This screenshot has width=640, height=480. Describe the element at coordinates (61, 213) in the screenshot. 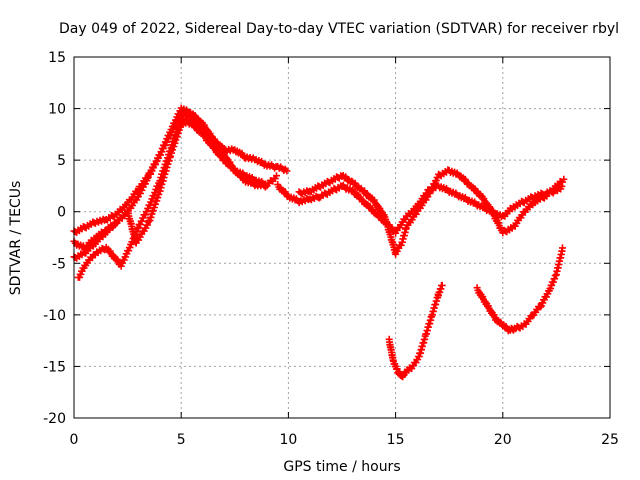

I see `y-tick-label: 0` at that location.